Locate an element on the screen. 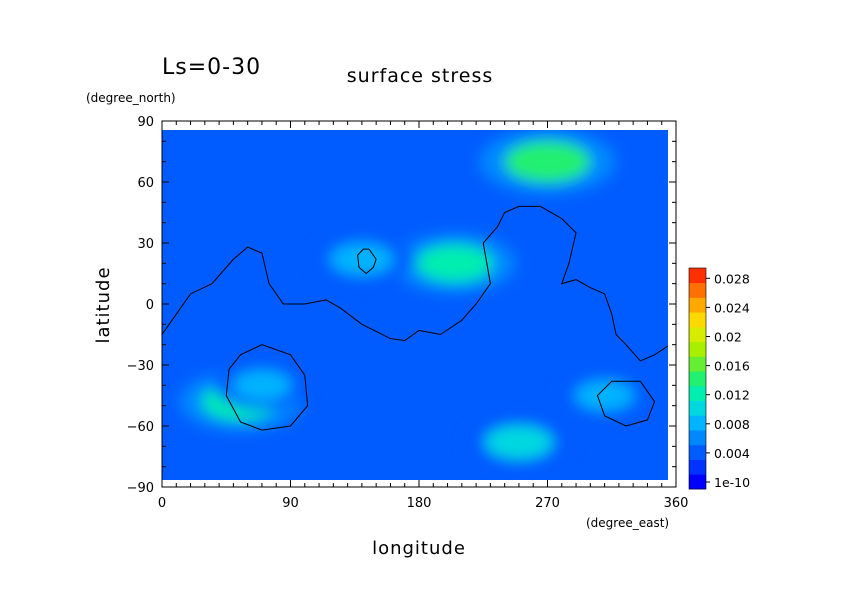 This screenshot has height=595, width=842. y-axis-label: latitude is located at coordinates (103, 304).